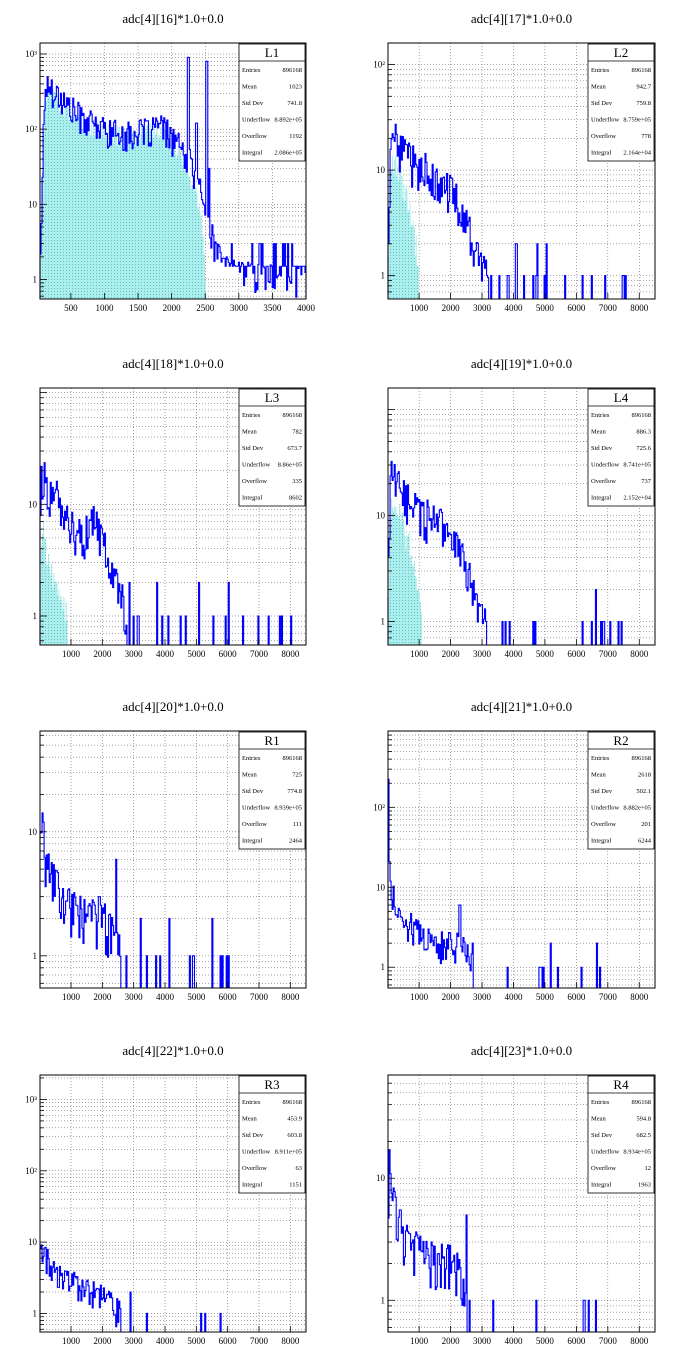 Image resolution: width=696 pixels, height=1372 pixels. I want to click on y-tick-label: 10³, so click(31, 1099).